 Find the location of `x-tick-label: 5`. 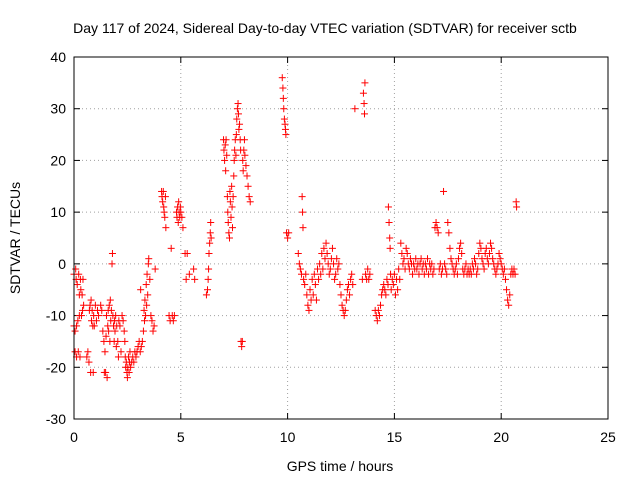

x-tick-label: 5 is located at coordinates (181, 437).